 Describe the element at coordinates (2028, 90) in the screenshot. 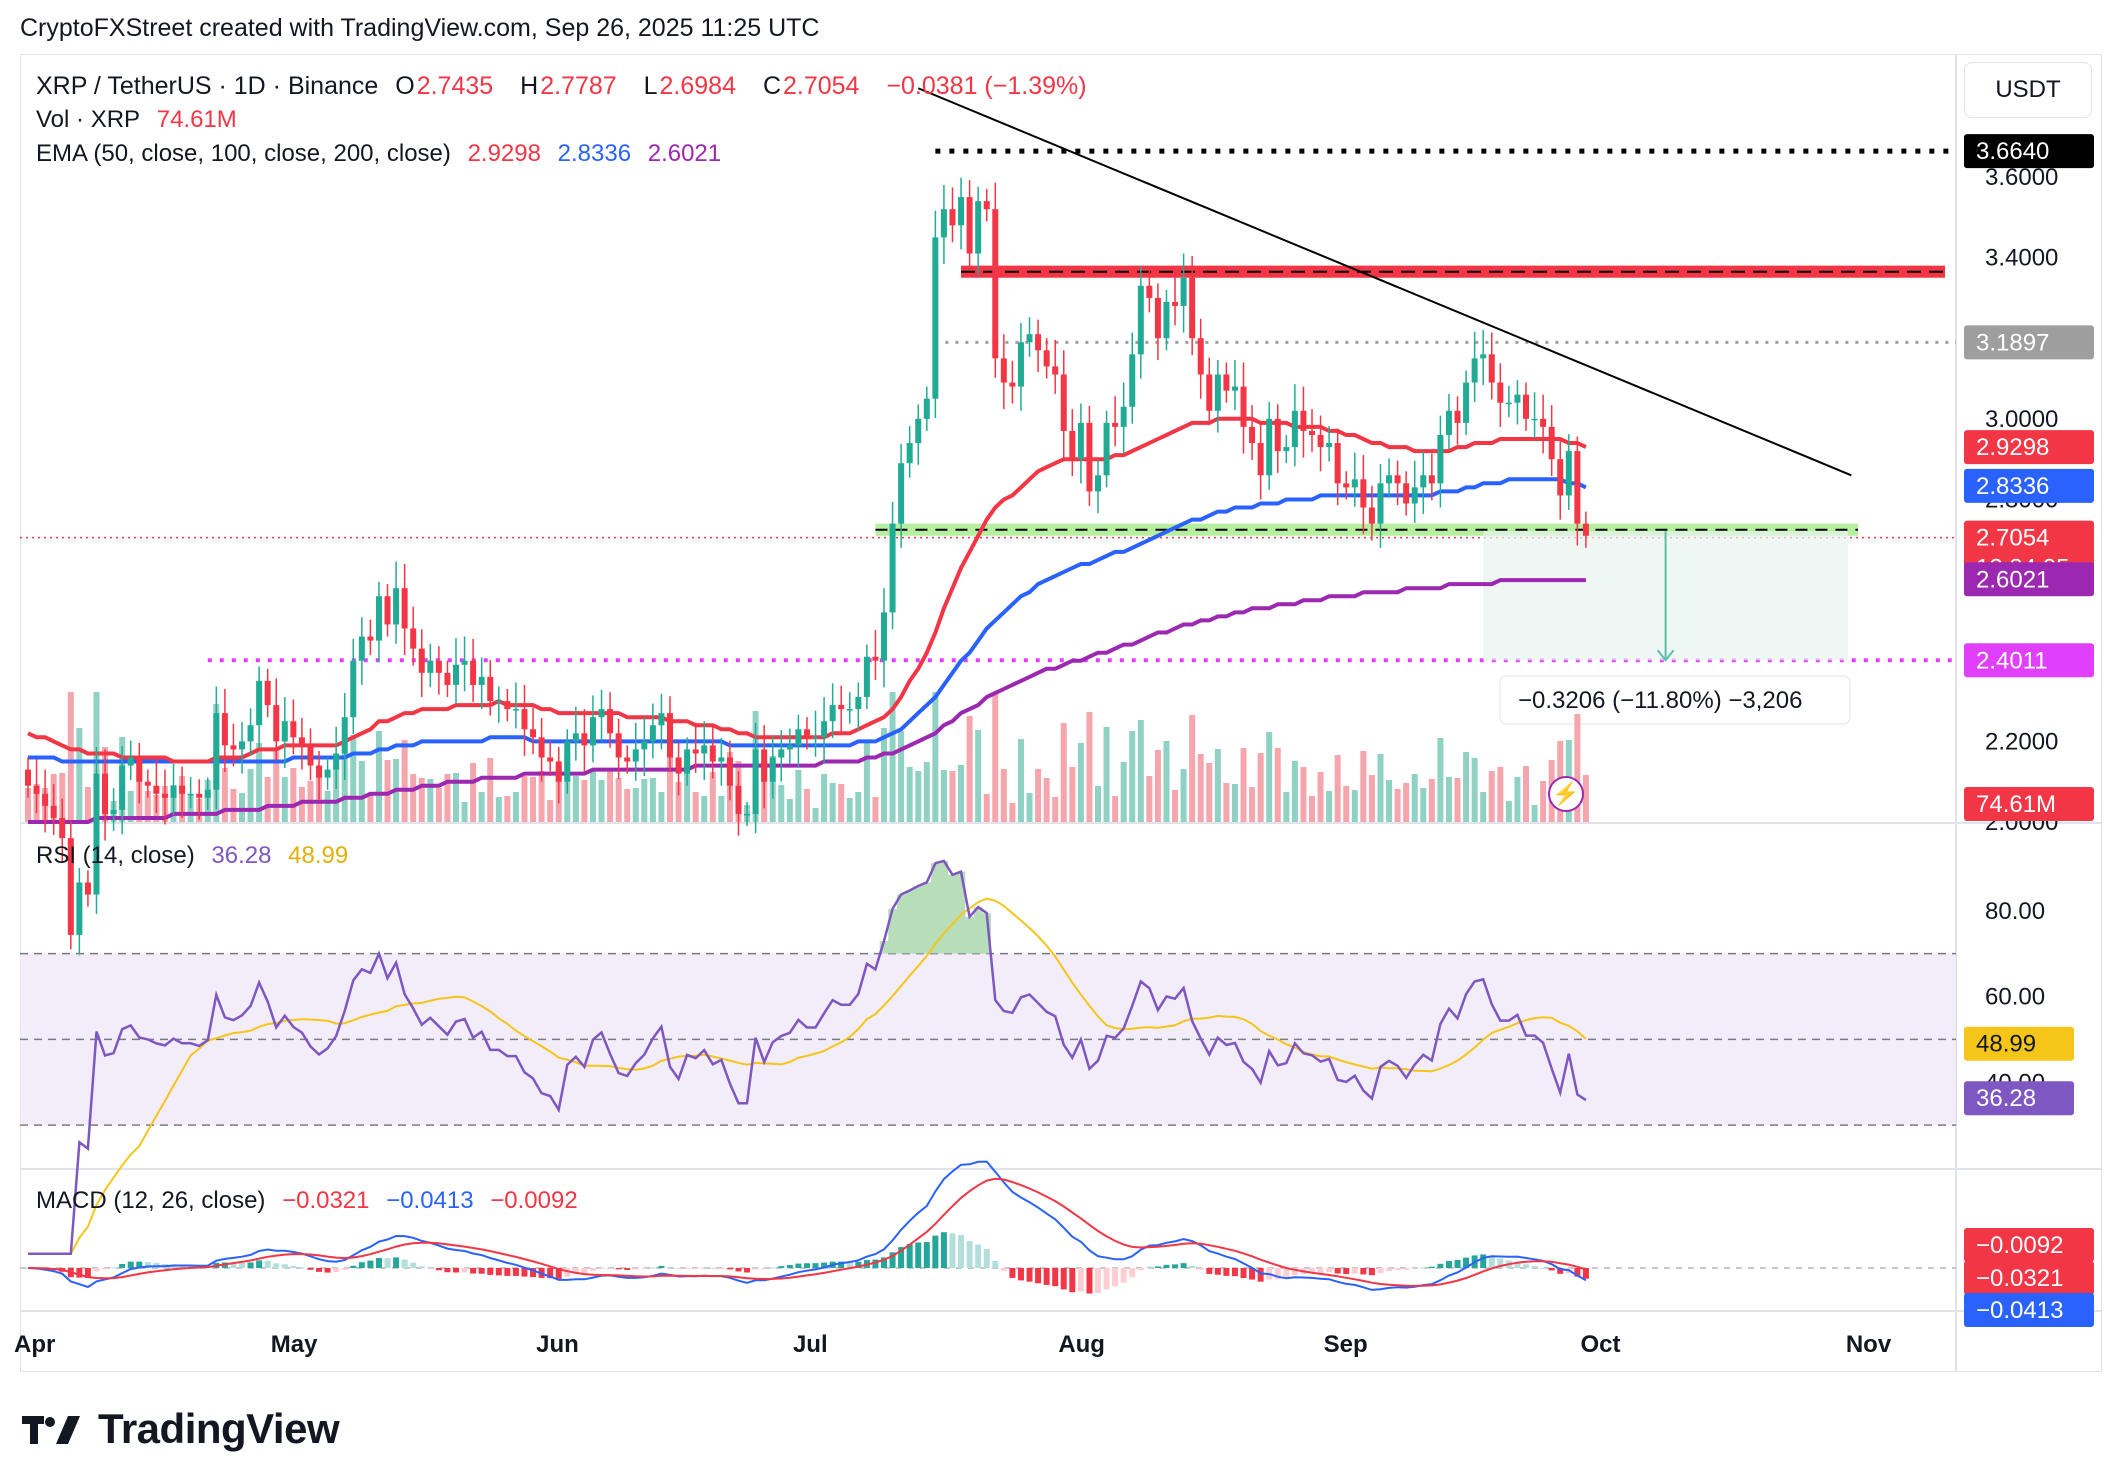

I see `currency-button: USDT` at that location.